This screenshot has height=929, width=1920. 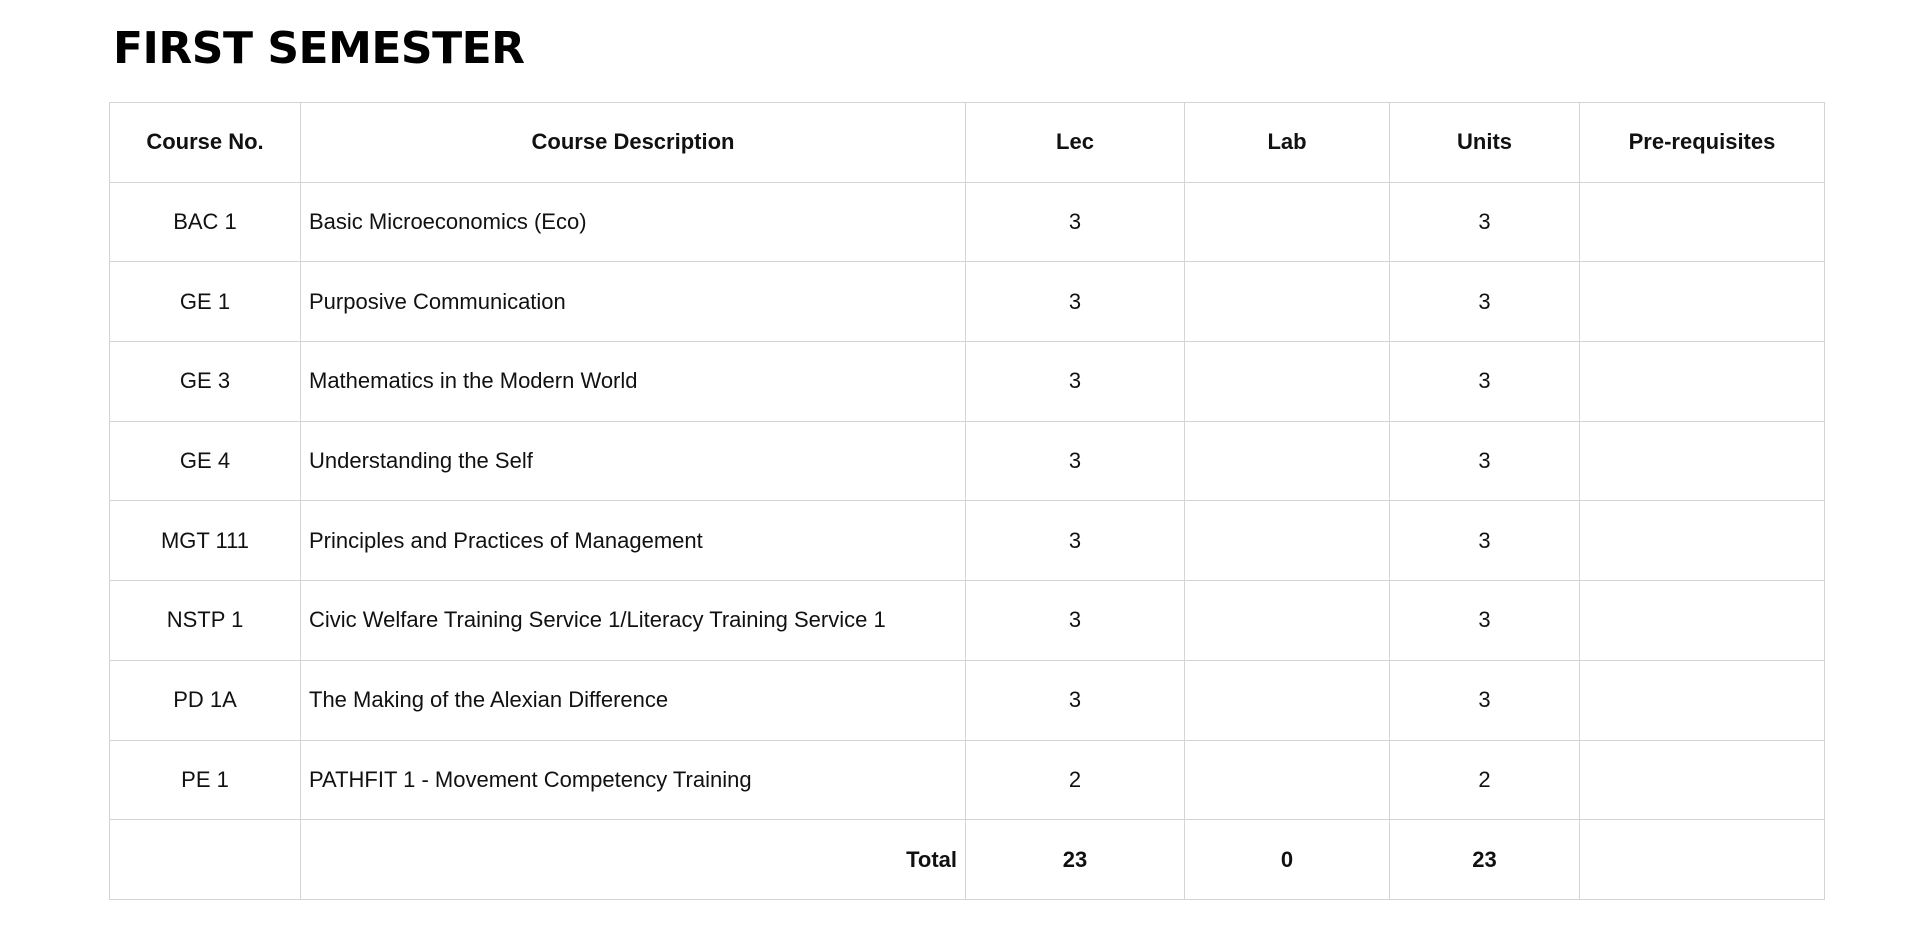 What do you see at coordinates (633, 700) in the screenshot?
I see `course-description-cell: The Making of the Alexian Difference` at bounding box center [633, 700].